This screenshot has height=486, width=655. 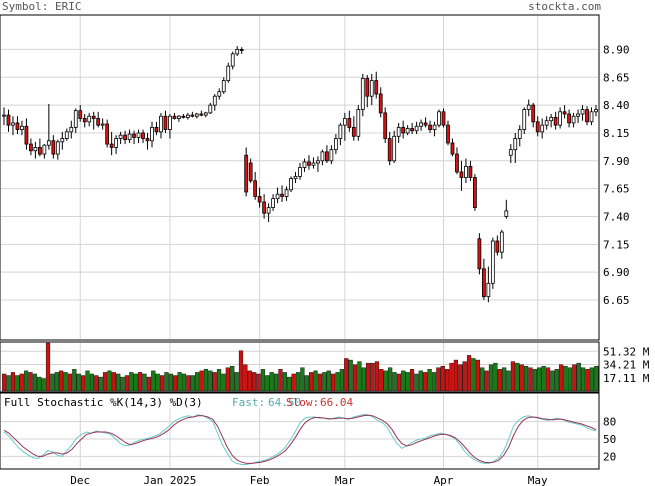 What do you see at coordinates (538, 480) in the screenshot?
I see `date-label: May` at bounding box center [538, 480].